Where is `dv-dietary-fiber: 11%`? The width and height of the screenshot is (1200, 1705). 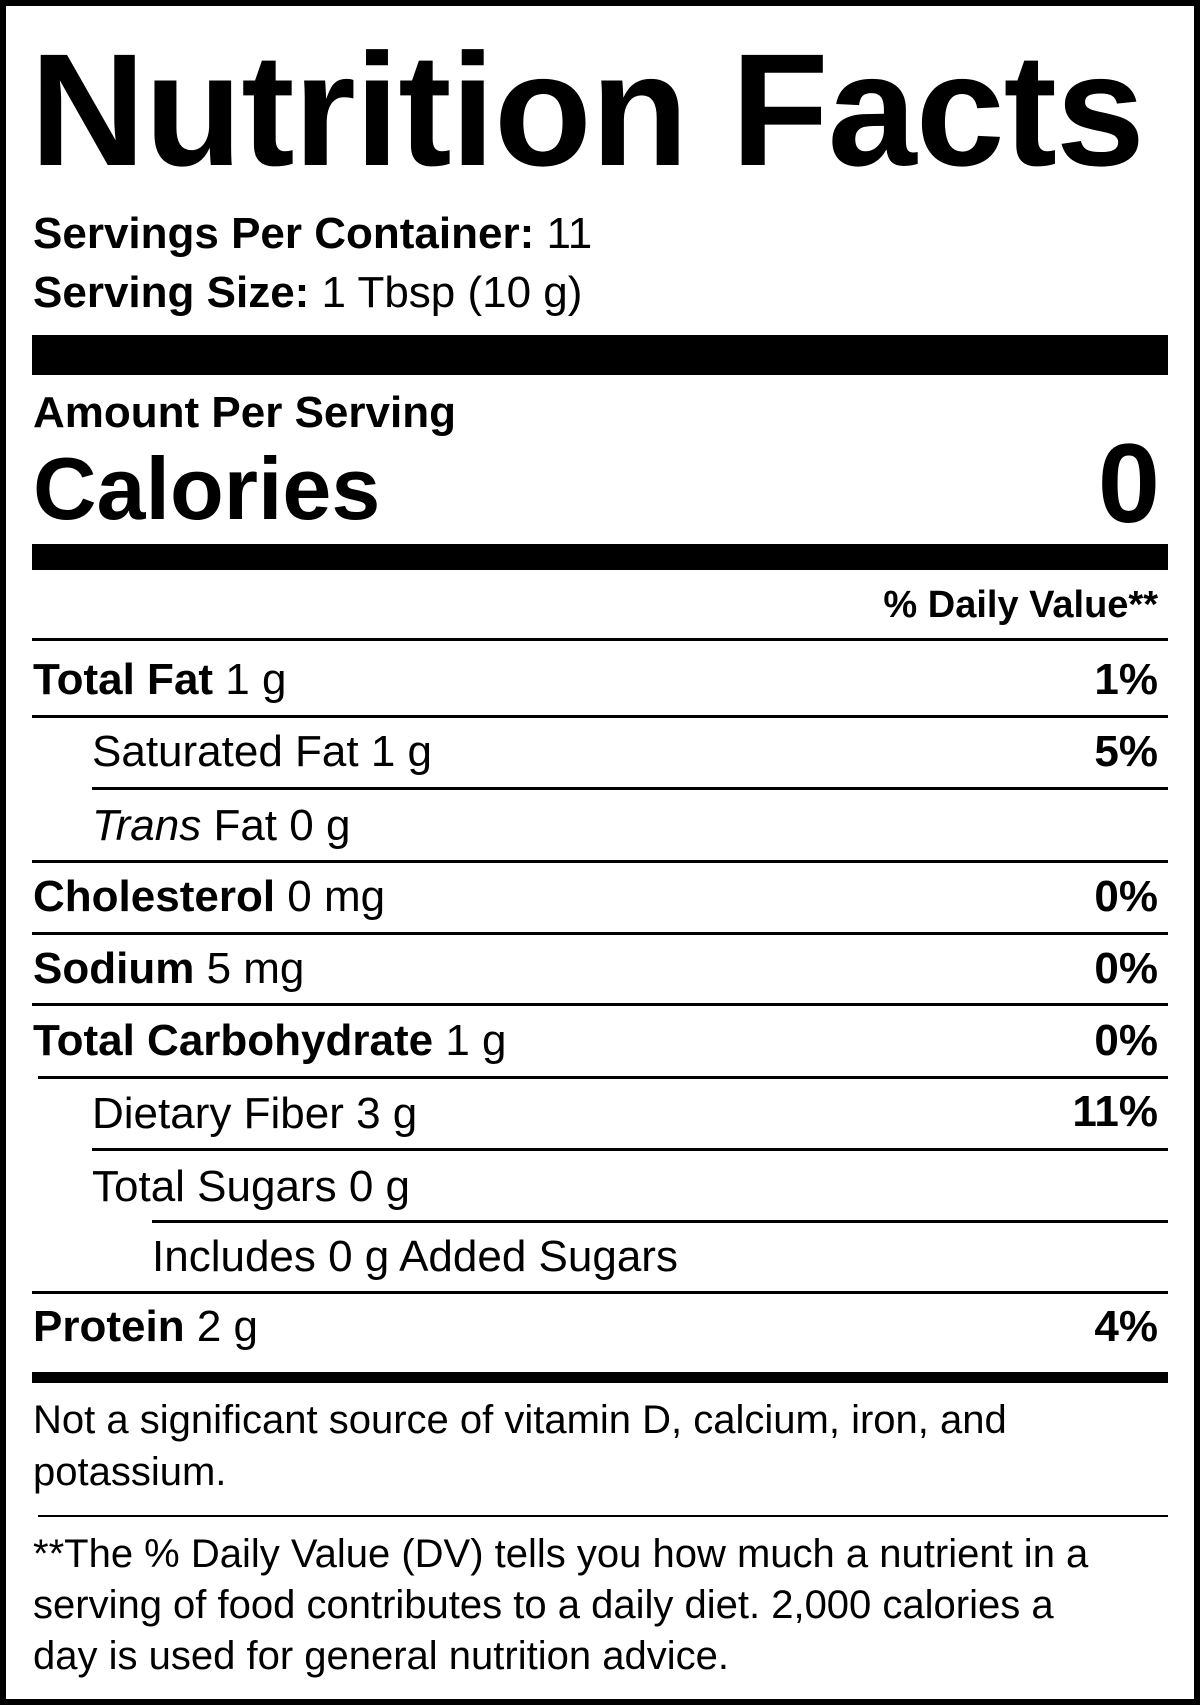 dv-dietary-fiber: 11% is located at coordinates (1115, 1111).